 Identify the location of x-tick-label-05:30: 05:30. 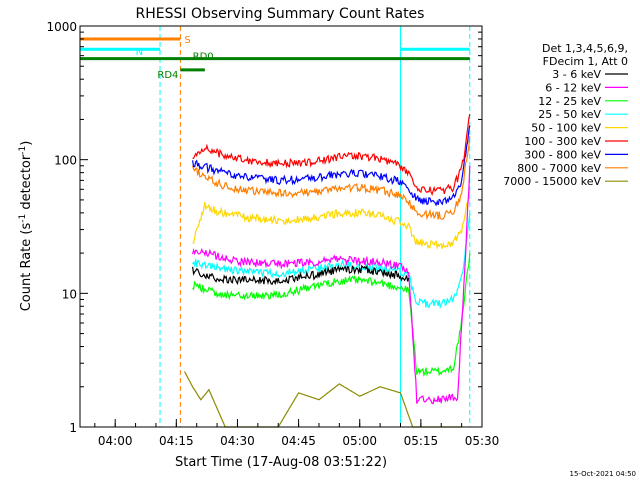
(482, 441).